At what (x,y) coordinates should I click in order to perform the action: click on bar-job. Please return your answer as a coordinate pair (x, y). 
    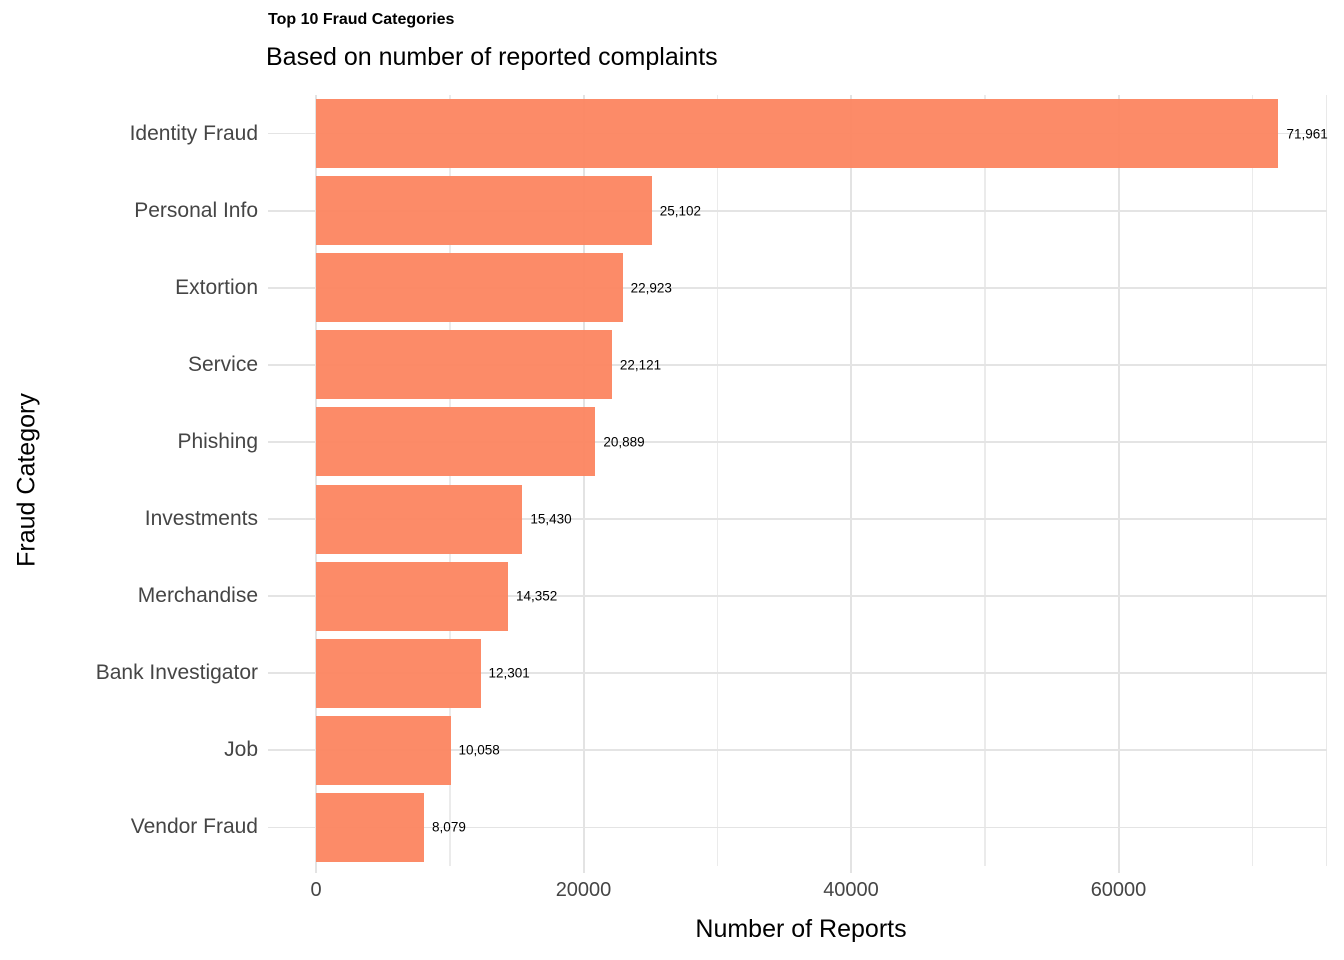
    Looking at the image, I should click on (383, 750).